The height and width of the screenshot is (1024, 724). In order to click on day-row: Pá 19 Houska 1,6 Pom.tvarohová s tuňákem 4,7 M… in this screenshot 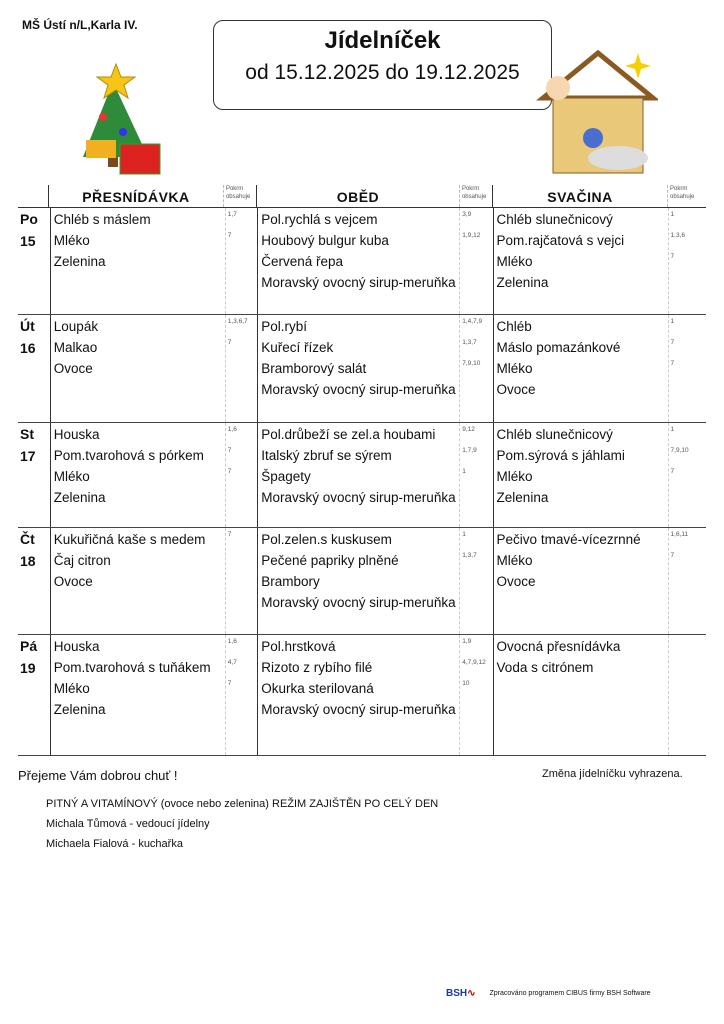, I will do `click(362, 695)`.